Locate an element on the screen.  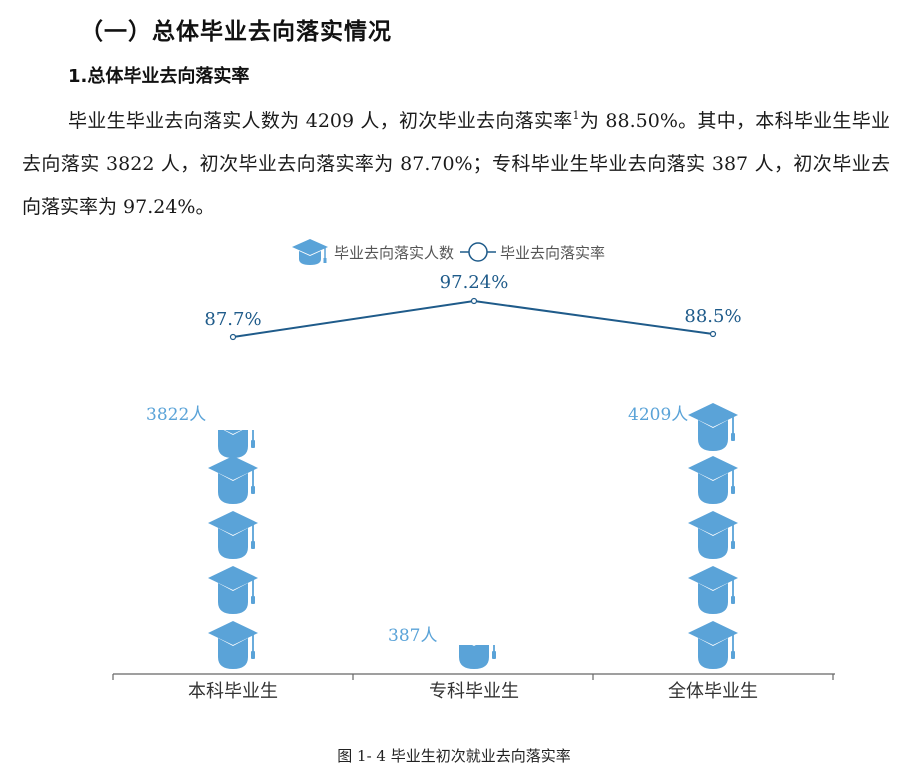
count-label-all: 4209人 is located at coordinates (658, 415).